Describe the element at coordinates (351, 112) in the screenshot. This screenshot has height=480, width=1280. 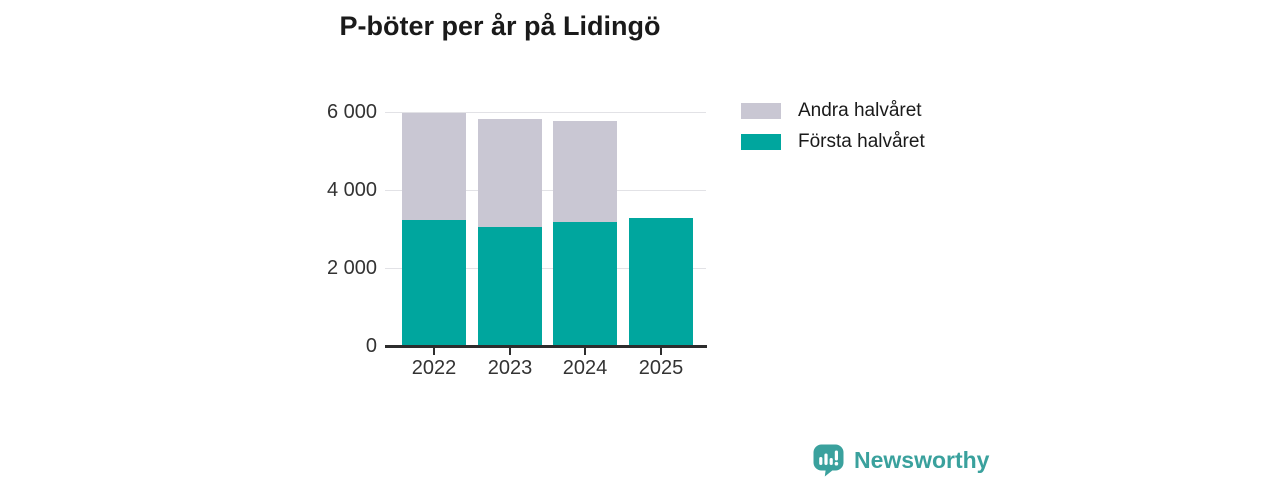
I see `y-axis-label: 6 000` at that location.